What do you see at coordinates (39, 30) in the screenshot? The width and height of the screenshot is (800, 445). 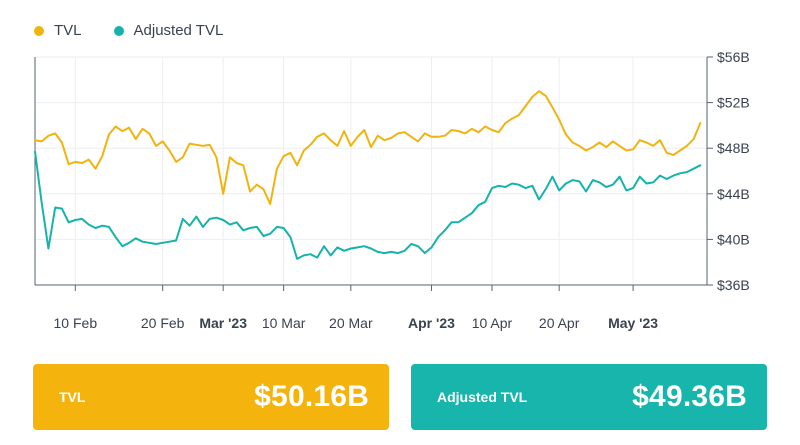 I see `legend-dot-tvl` at bounding box center [39, 30].